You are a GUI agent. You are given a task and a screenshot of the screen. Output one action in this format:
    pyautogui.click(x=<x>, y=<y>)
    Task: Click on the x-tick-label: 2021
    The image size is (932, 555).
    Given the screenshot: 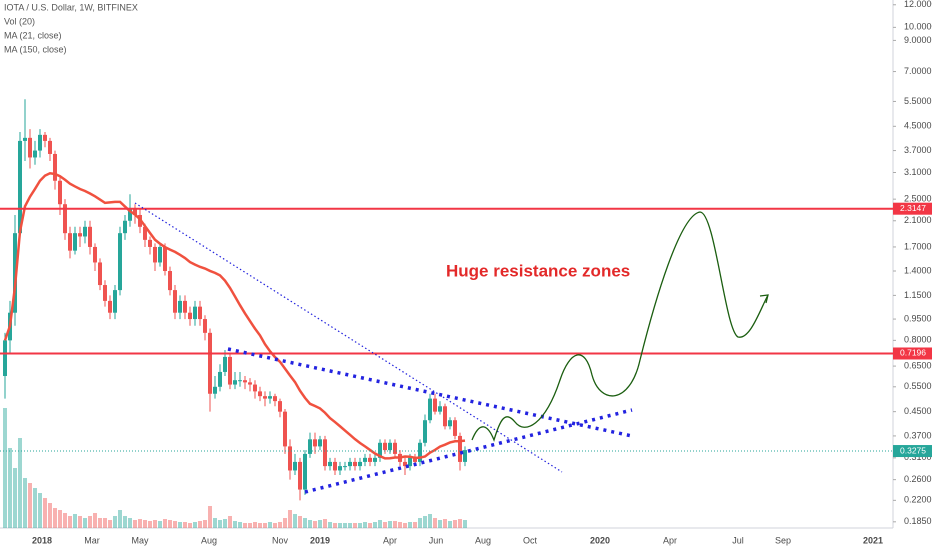 What is the action you would take?
    pyautogui.click(x=873, y=540)
    